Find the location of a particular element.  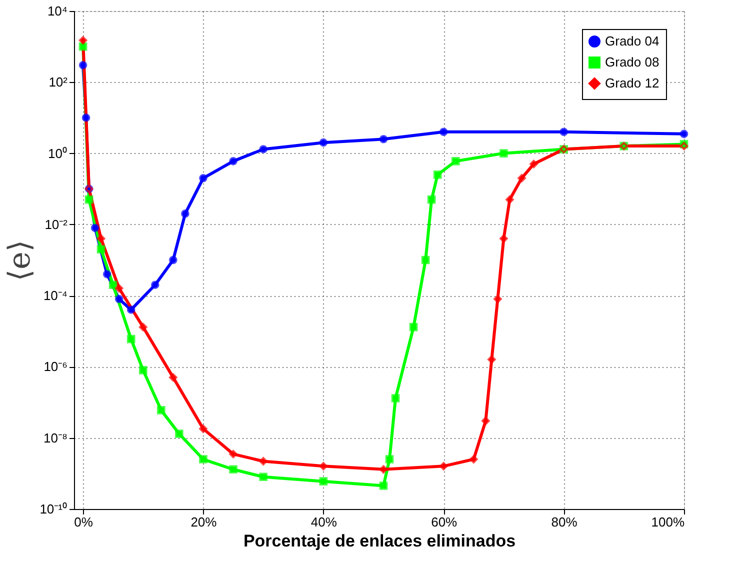

y-tick-label: 10⁻⁸ is located at coordinates (56, 438).